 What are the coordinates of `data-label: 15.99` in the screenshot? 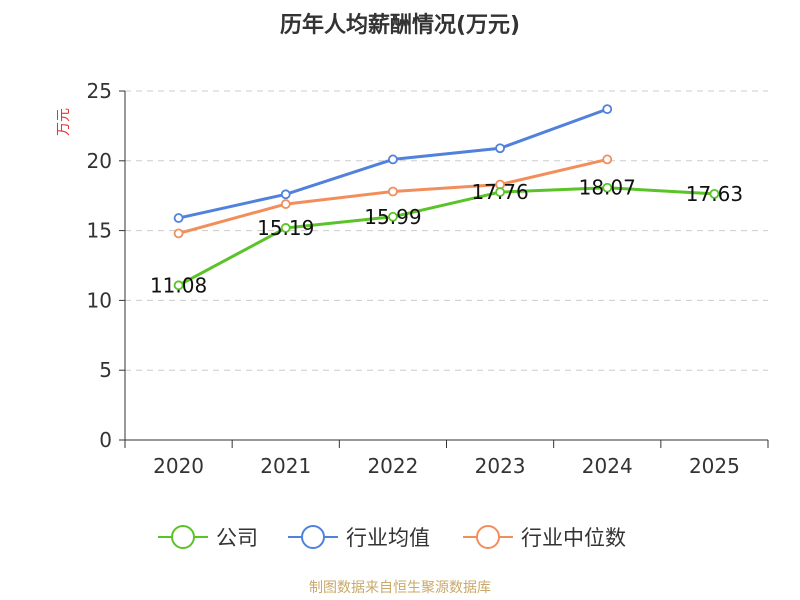 It's located at (392, 217).